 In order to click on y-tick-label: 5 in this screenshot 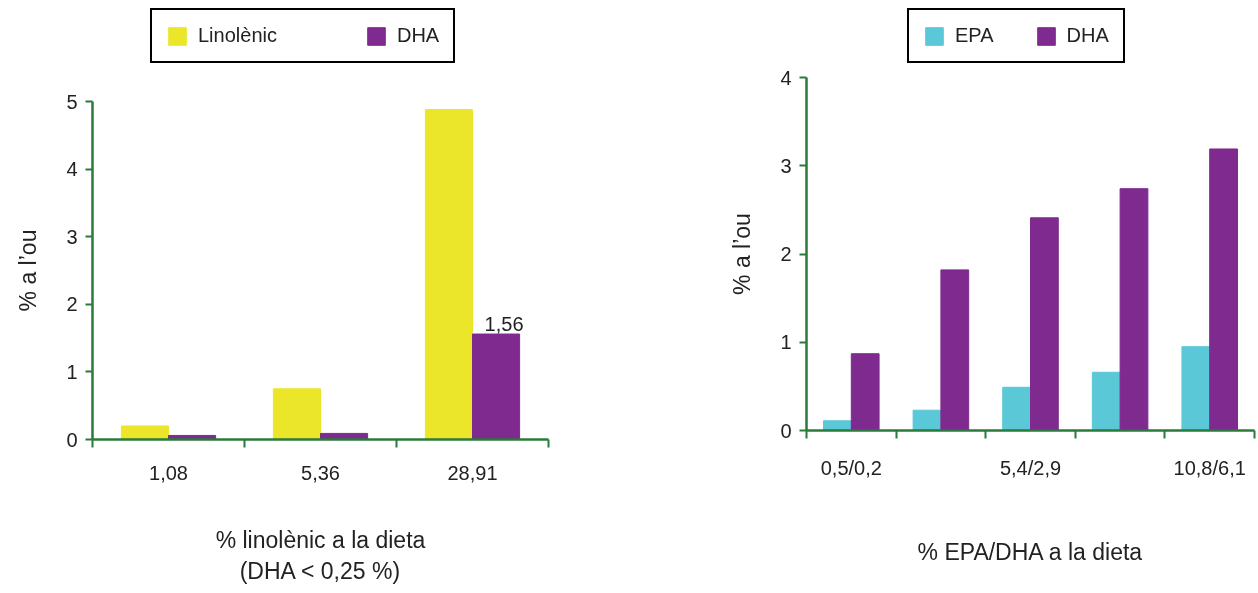, I will do `click(72, 101)`.